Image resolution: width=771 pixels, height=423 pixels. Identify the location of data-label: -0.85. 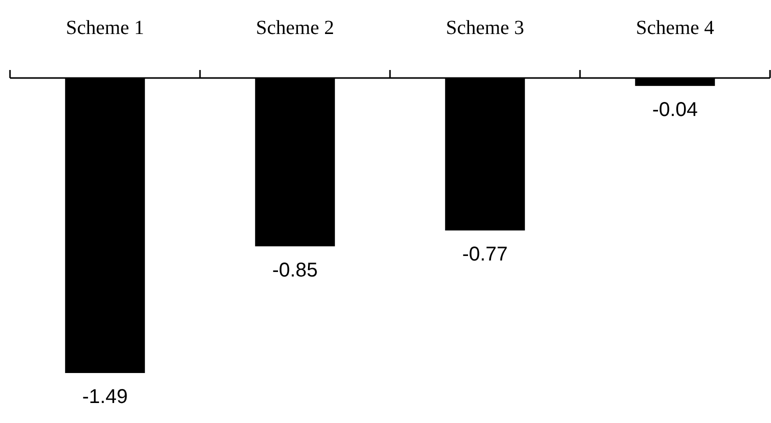
(295, 270).